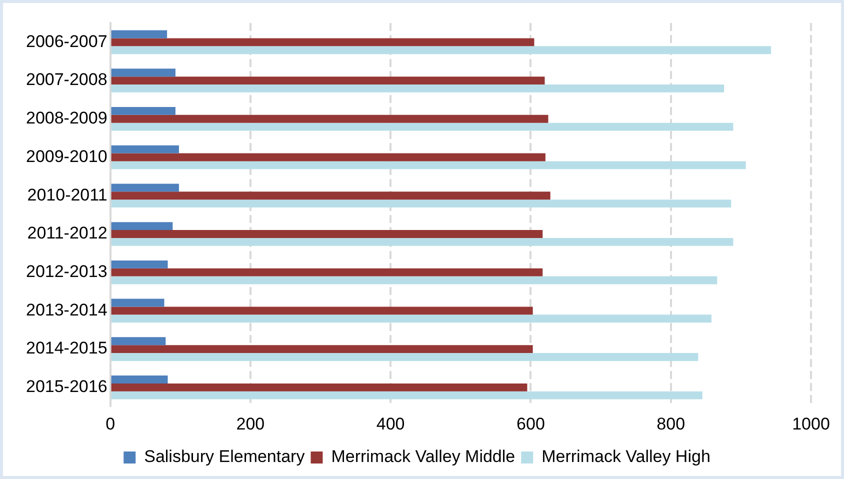 The image size is (844, 479). Describe the element at coordinates (67, 118) in the screenshot. I see `y-tick-label: 2008-2009` at that location.